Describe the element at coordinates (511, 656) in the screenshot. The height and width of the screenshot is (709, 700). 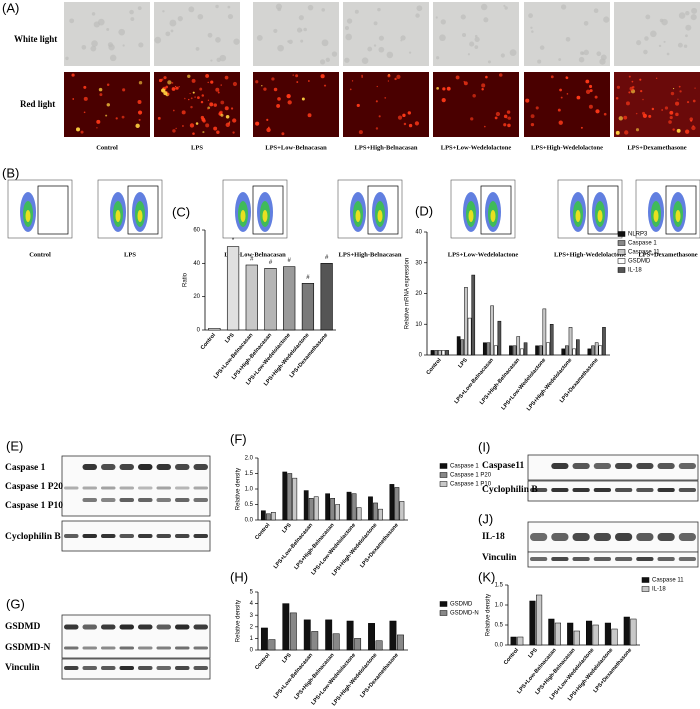
I see `x-tick-label: Control` at that location.